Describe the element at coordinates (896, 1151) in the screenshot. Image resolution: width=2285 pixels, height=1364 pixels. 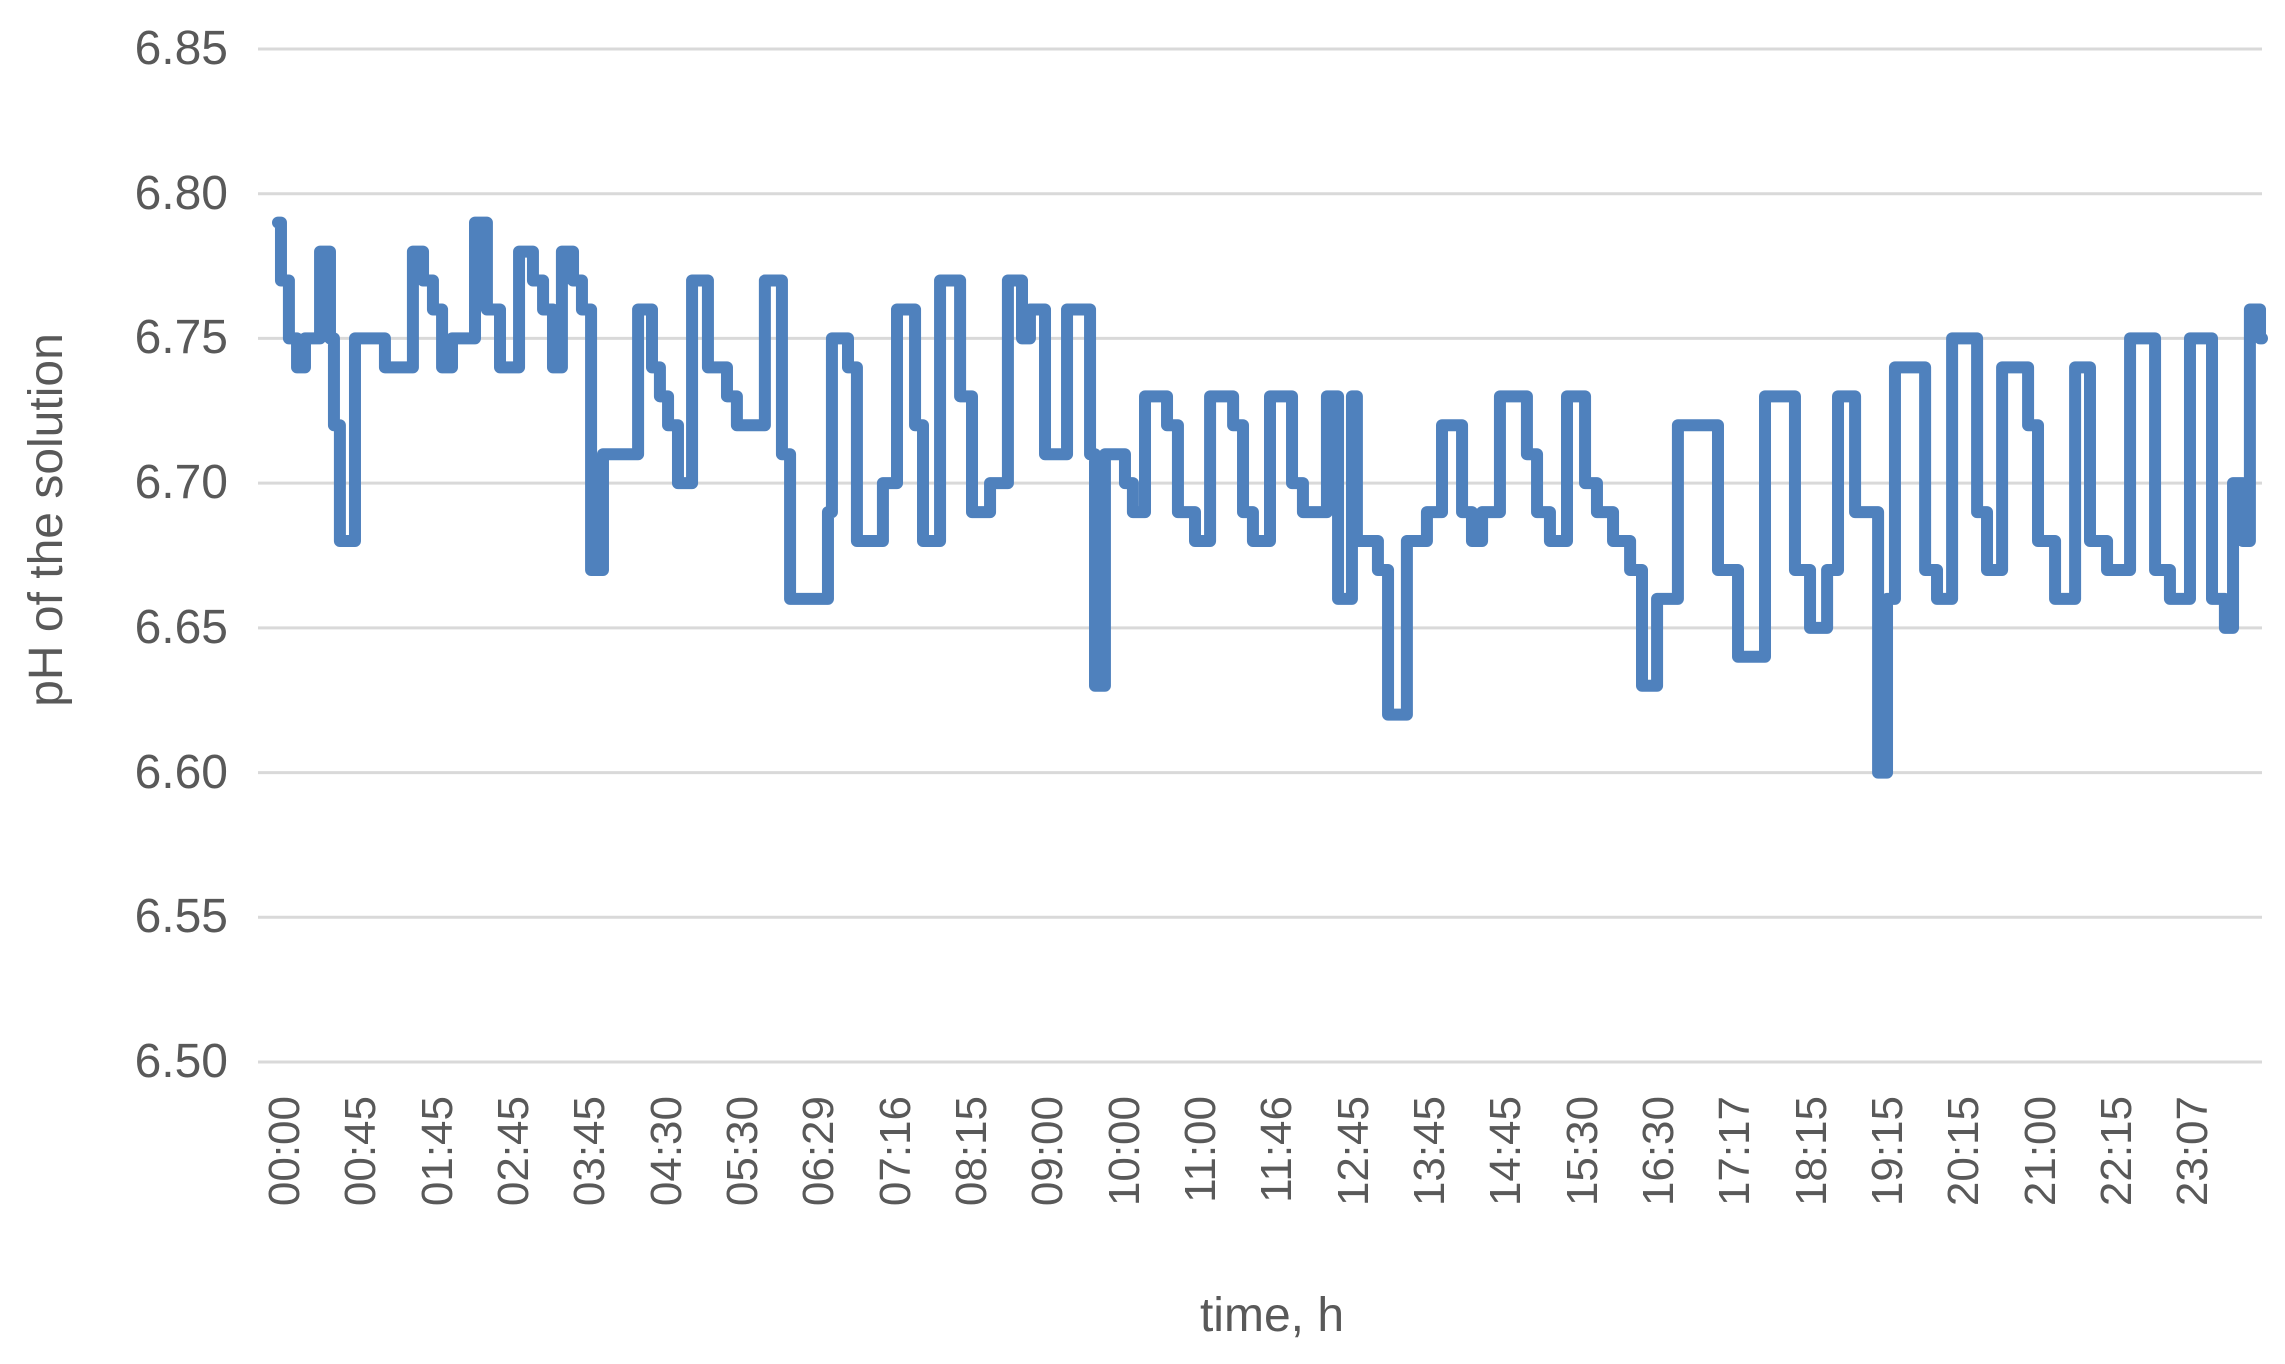
I see `x-tick-label: 07:16` at that location.